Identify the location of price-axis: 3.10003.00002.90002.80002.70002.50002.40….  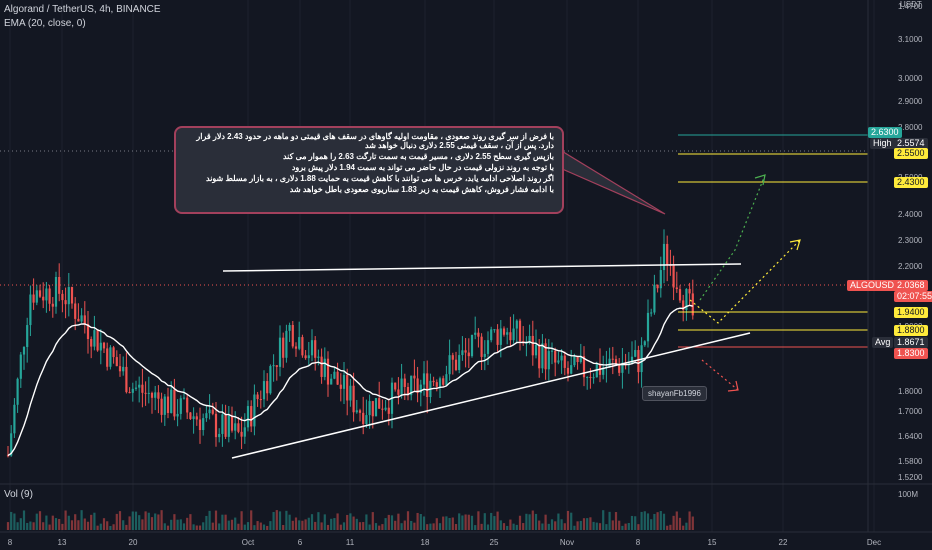
(910, 249).